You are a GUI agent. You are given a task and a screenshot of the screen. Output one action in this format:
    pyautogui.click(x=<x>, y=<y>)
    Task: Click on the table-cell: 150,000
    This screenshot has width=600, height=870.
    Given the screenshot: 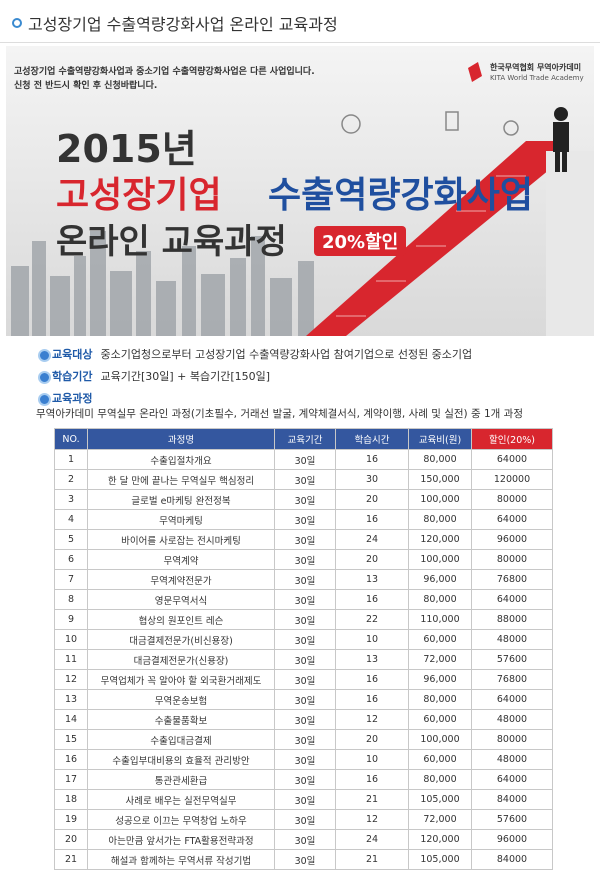 What is the action you would take?
    pyautogui.click(x=440, y=479)
    